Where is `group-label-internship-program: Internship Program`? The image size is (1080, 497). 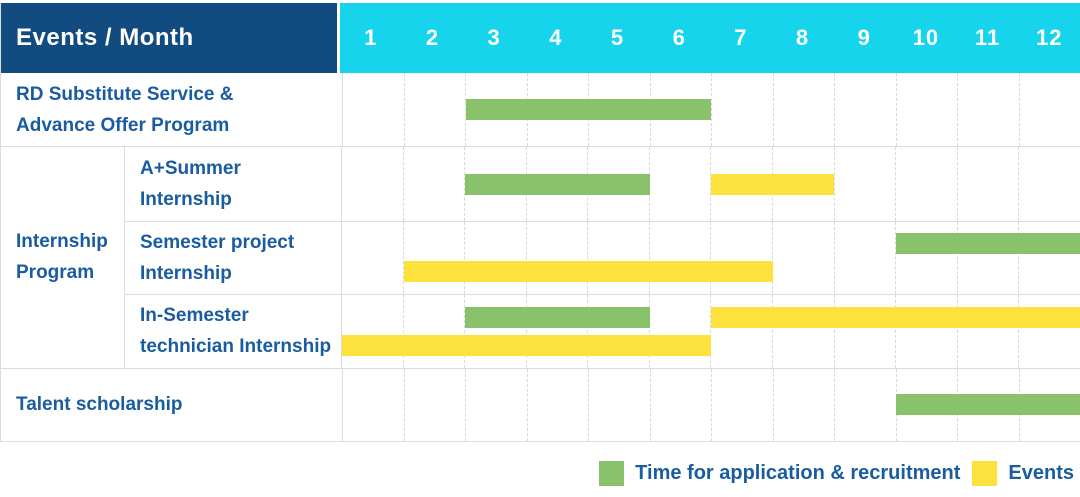
group-label-internship-program: Internship Program is located at coordinates (63, 257).